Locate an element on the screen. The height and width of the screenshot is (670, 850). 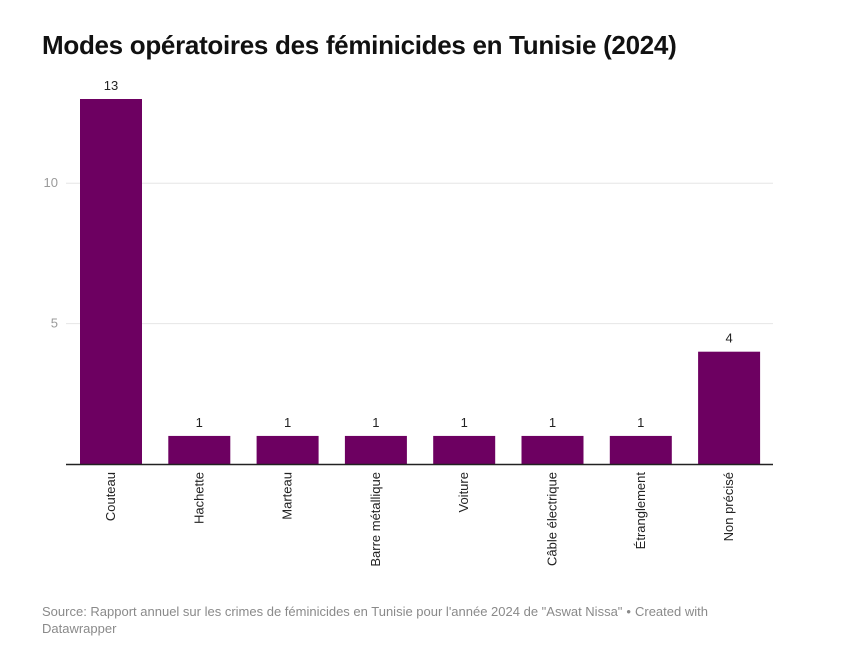
value-label-5: 1 is located at coordinates (464, 422).